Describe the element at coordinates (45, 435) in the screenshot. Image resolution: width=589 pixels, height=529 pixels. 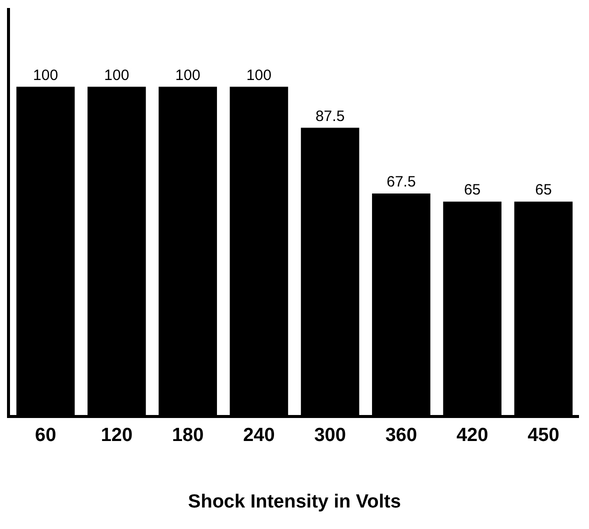
I see `x-tick-label: 60` at that location.